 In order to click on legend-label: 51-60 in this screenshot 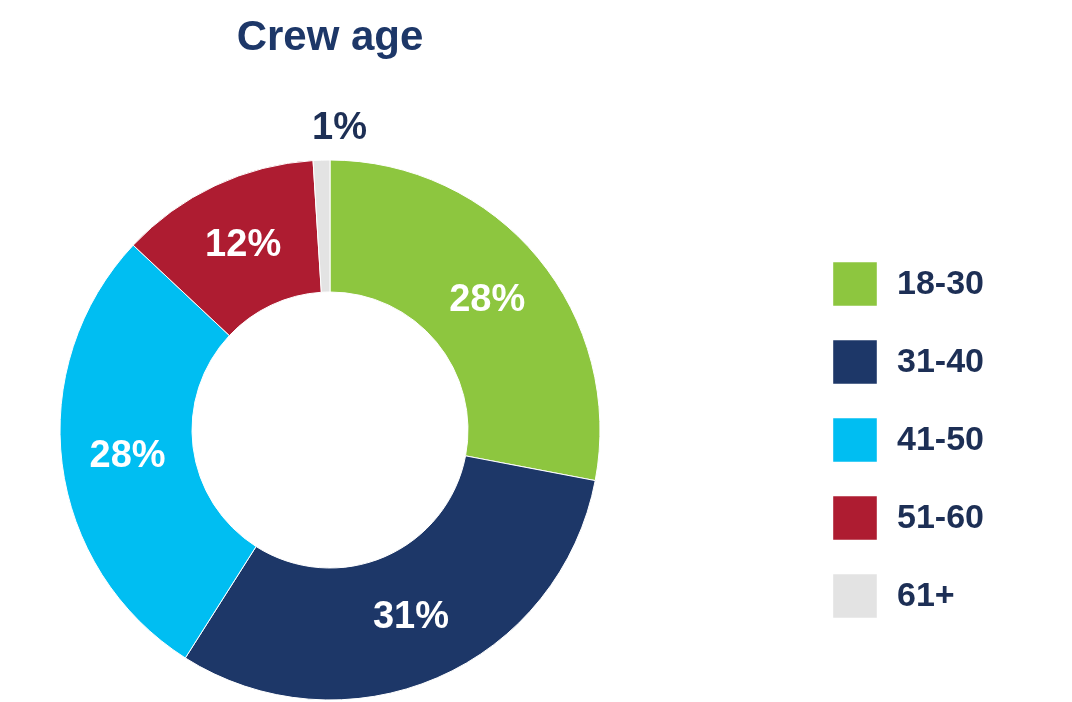, I will do `click(940, 516)`.